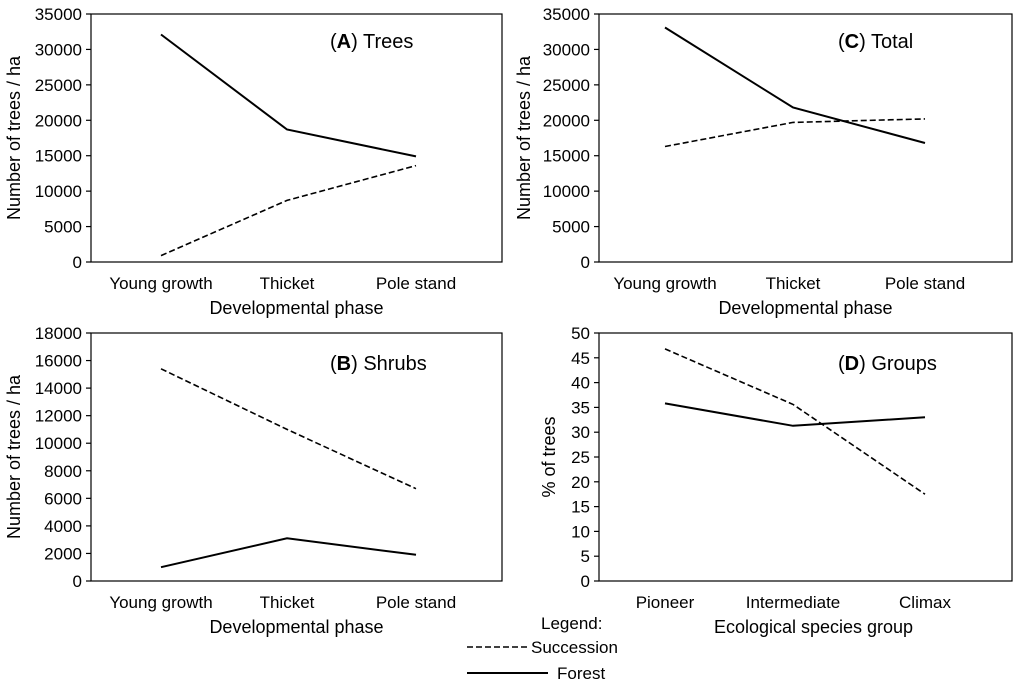 Image resolution: width=1024 pixels, height=686 pixels. I want to click on panel-b-xtick-label: Young growth, so click(160, 602).